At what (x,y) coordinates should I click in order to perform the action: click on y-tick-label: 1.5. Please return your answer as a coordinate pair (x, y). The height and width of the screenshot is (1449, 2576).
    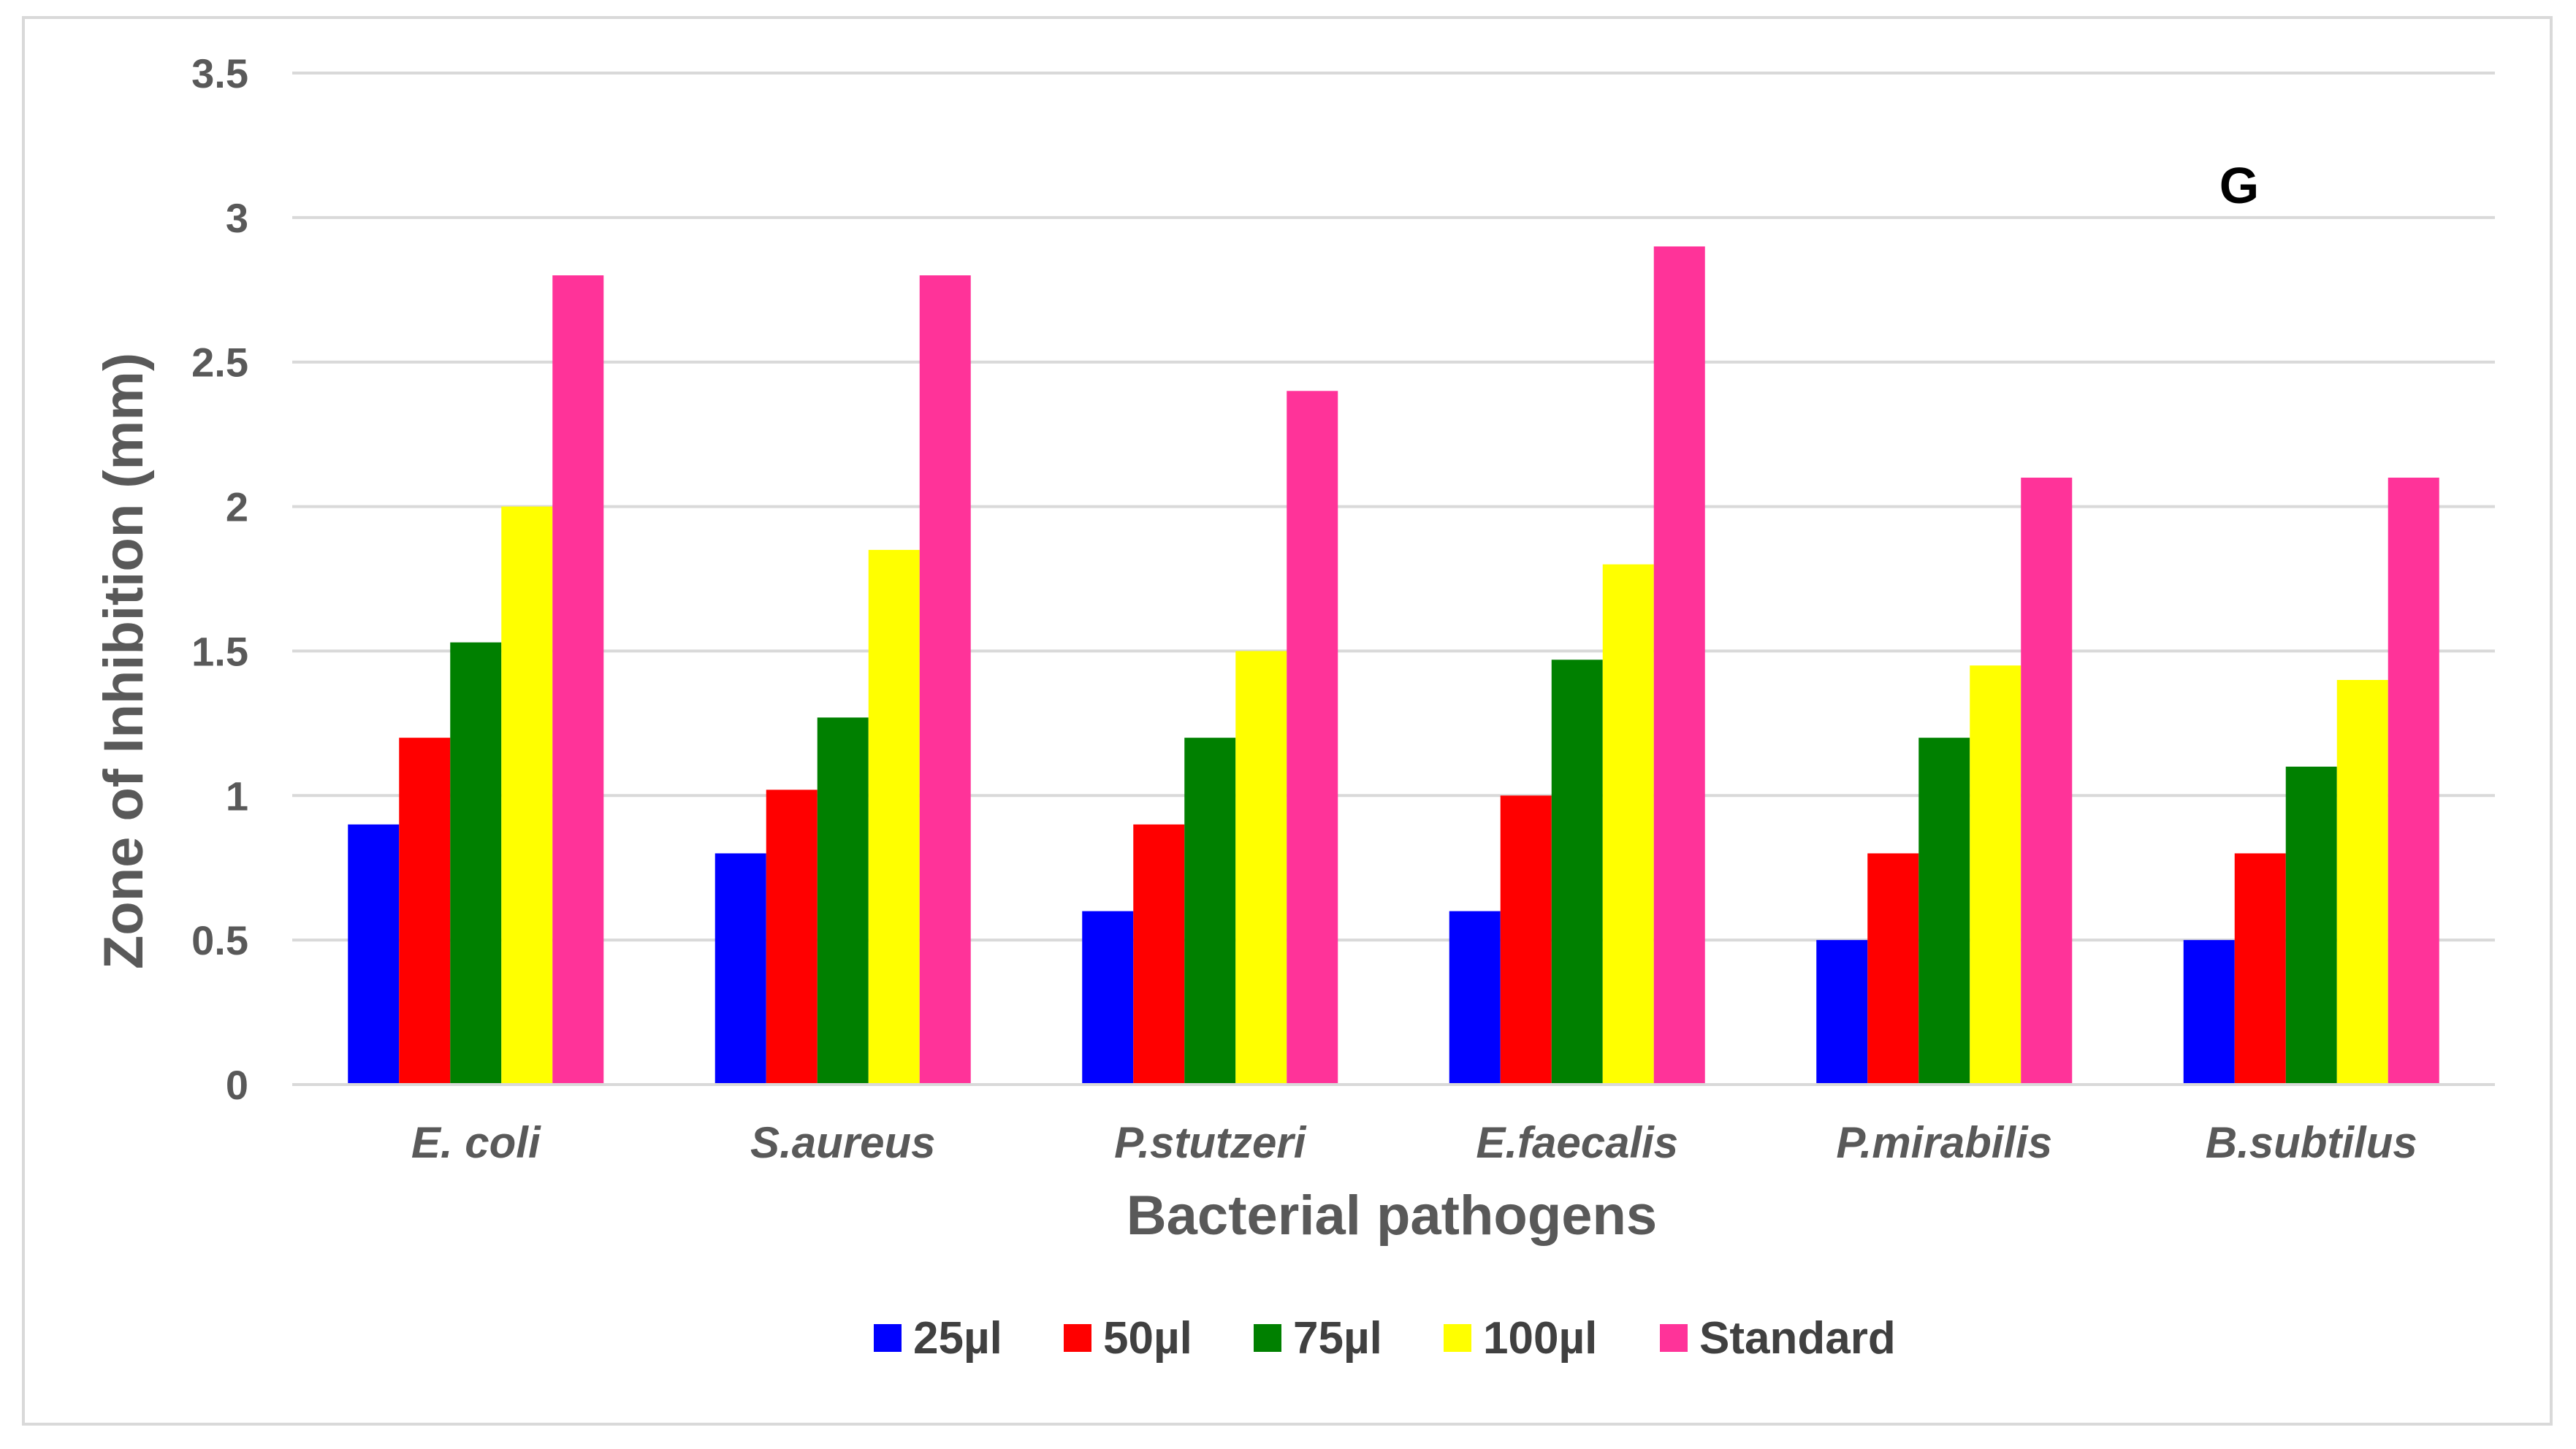
    Looking at the image, I should click on (219, 651).